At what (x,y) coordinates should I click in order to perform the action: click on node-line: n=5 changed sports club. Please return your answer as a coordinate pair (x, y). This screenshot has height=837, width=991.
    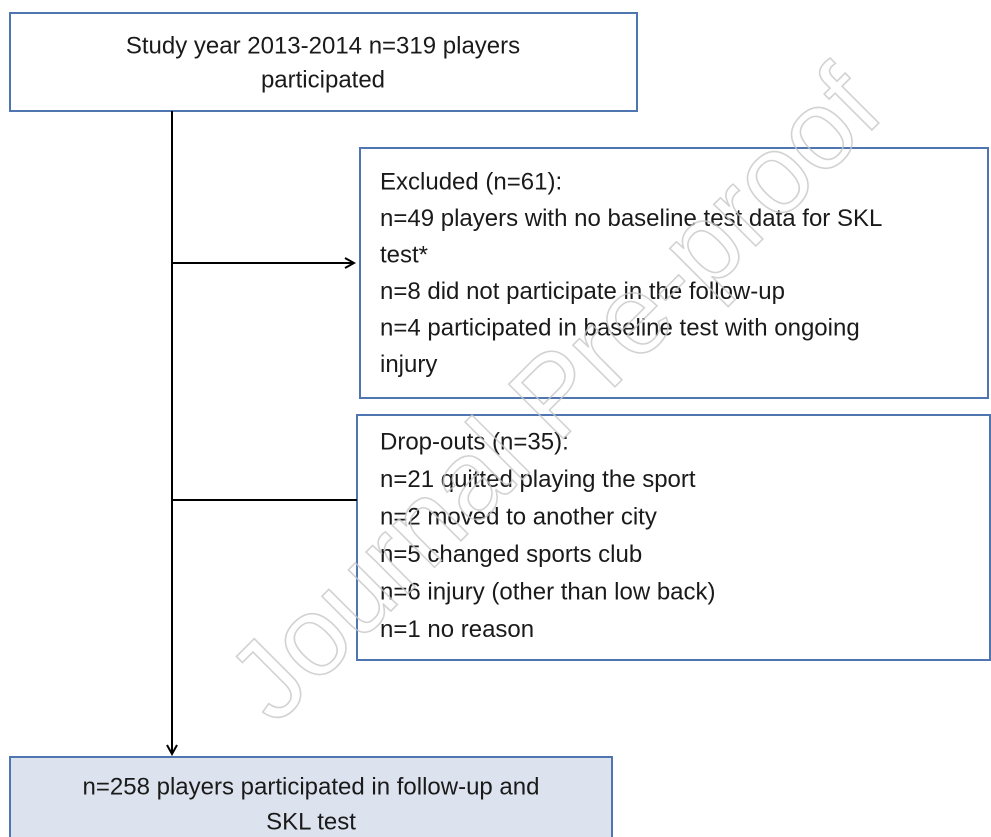
    Looking at the image, I should click on (511, 554).